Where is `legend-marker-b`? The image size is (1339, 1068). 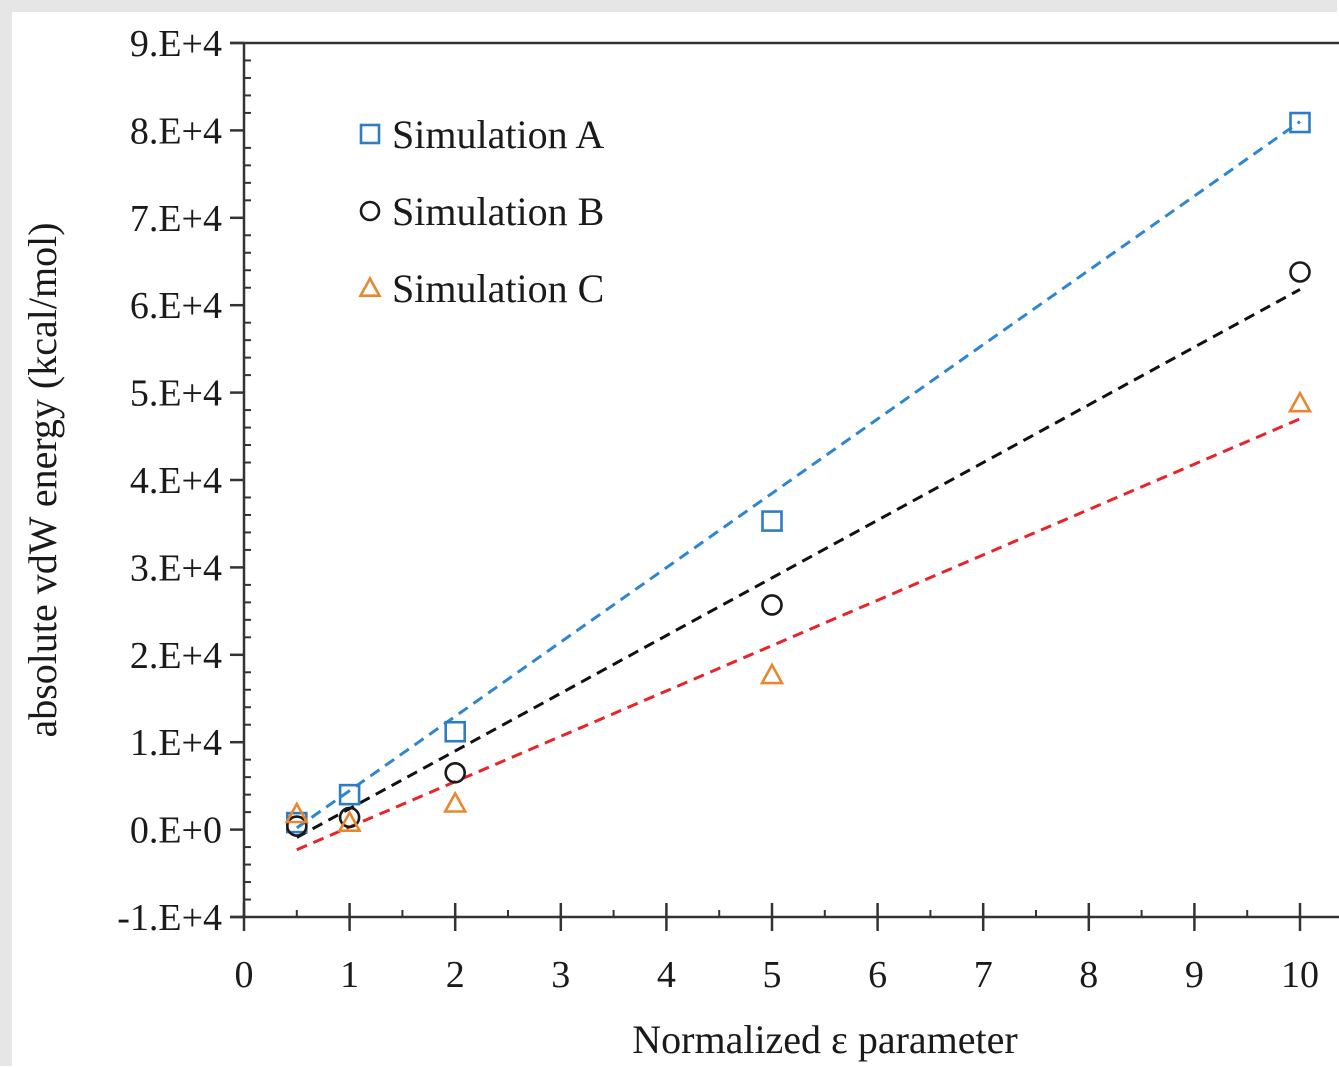 legend-marker-b is located at coordinates (370, 211).